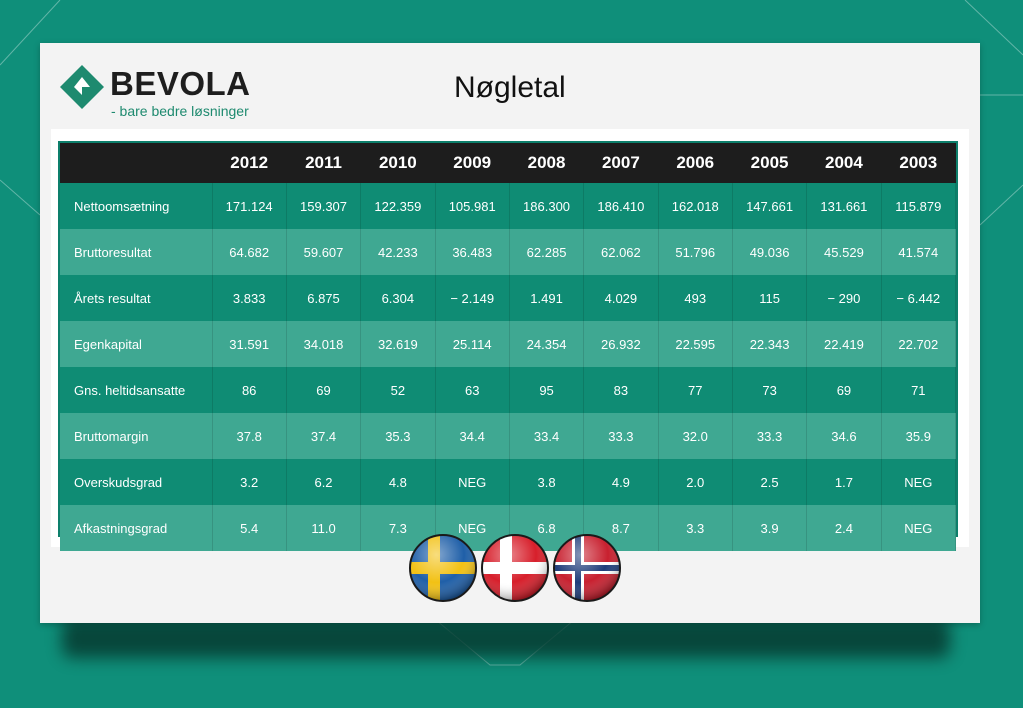 Image resolution: width=1023 pixels, height=708 pixels. I want to click on year-header-2003: 2003, so click(918, 163).